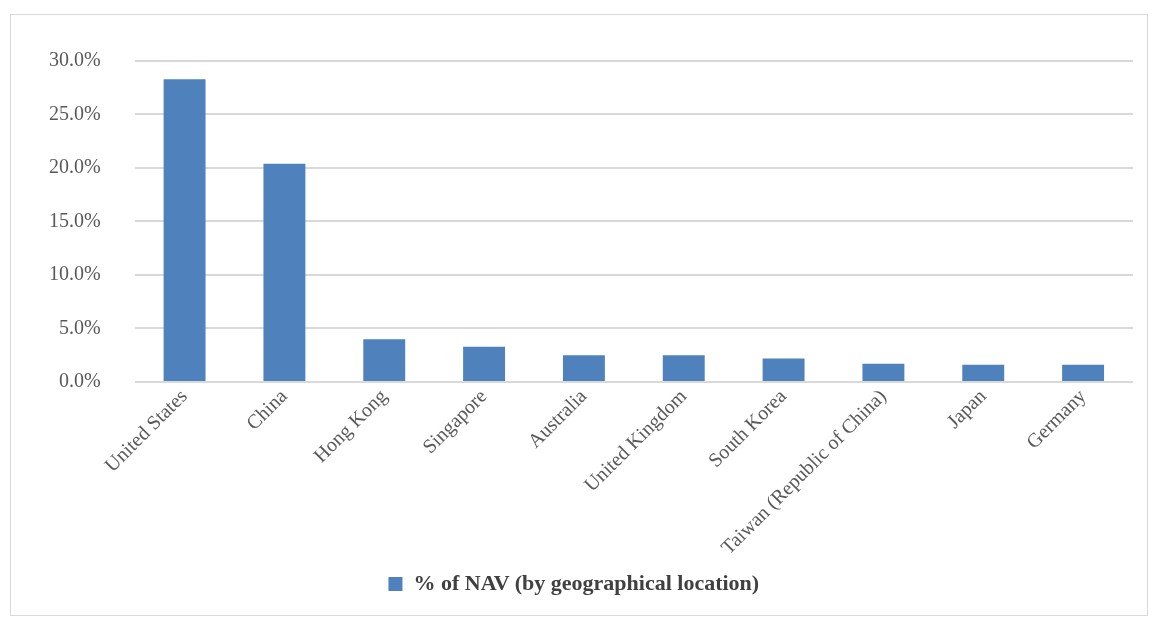 The width and height of the screenshot is (1152, 619). What do you see at coordinates (74, 59) in the screenshot?
I see `y-tick-label: 30.0%` at bounding box center [74, 59].